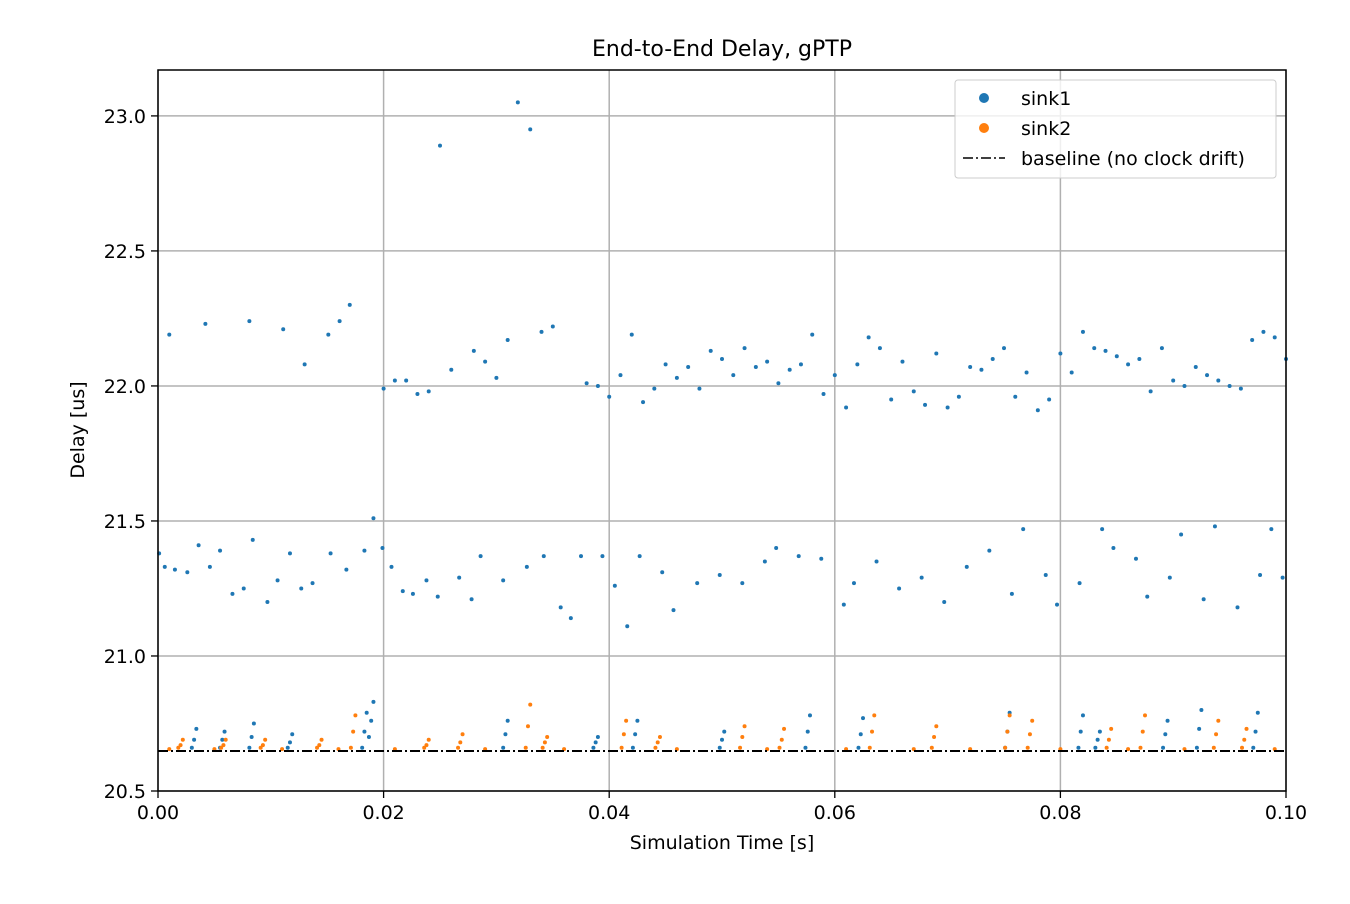 This screenshot has width=1350, height=904. I want to click on x-tick-label: 0.00, so click(158, 813).